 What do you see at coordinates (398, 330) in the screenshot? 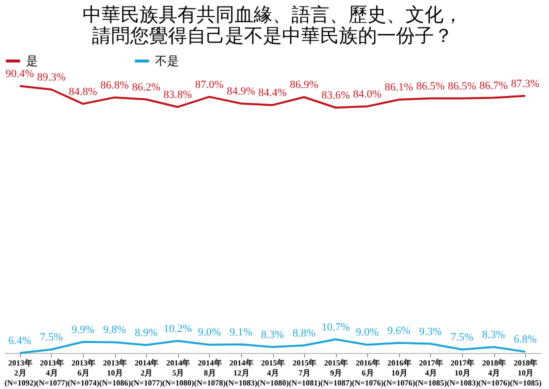
I see `data-label: 9.6%` at bounding box center [398, 330].